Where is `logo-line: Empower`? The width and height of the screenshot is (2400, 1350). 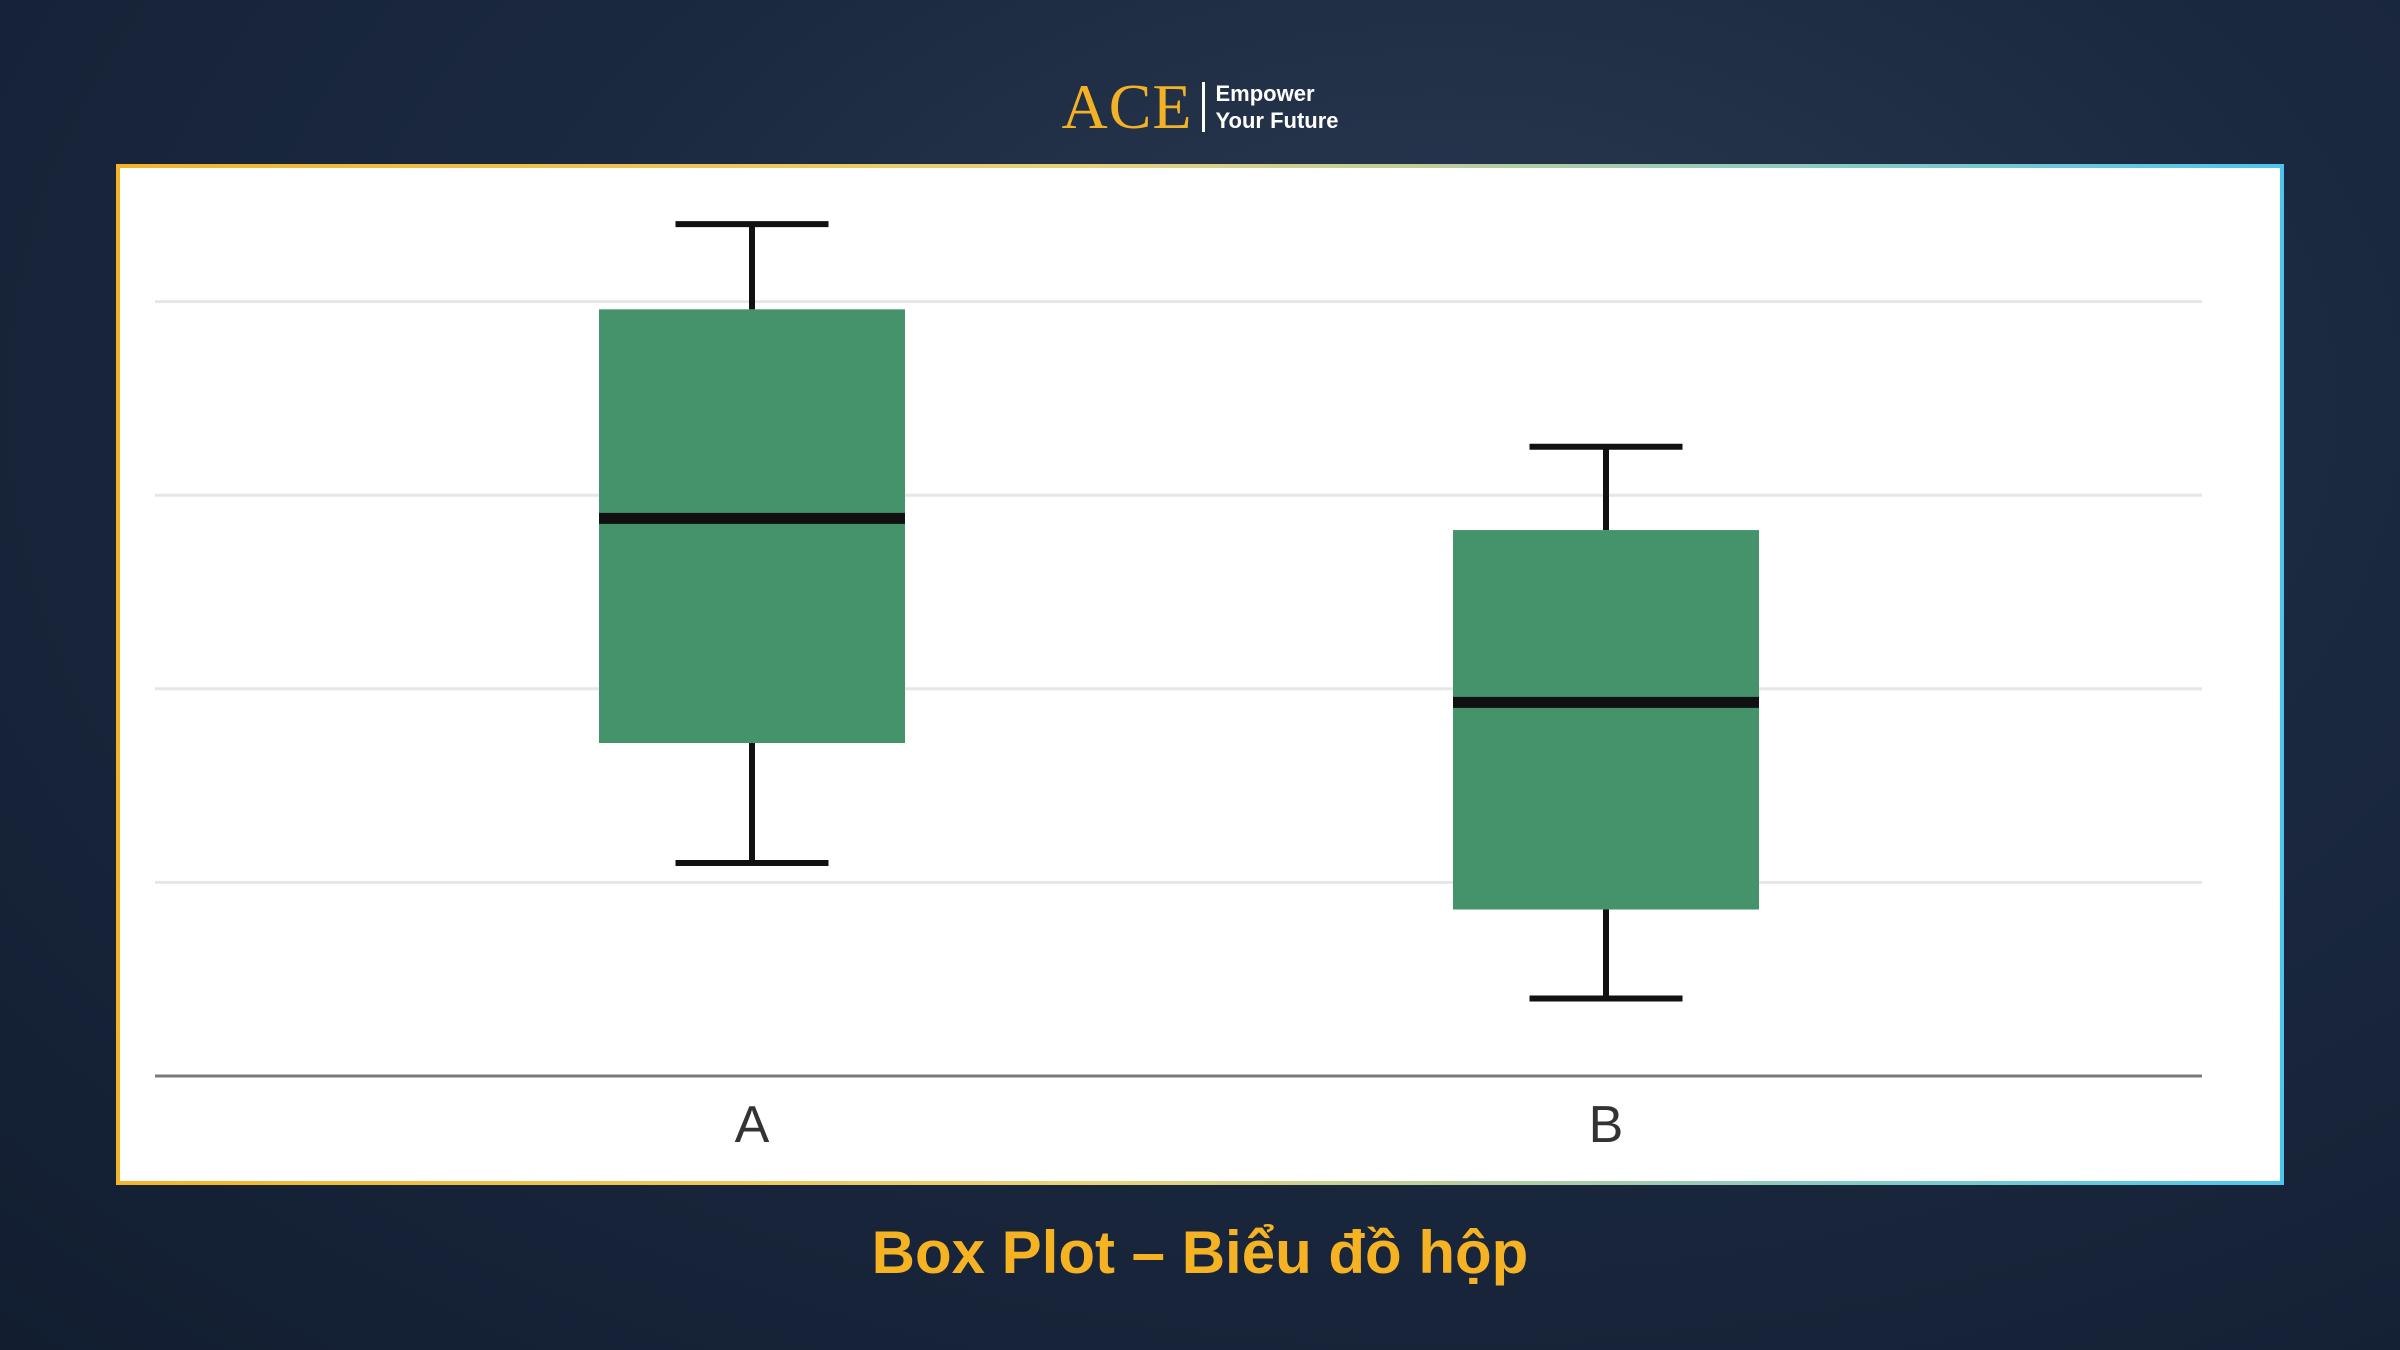
logo-line: Empower is located at coordinates (1265, 93).